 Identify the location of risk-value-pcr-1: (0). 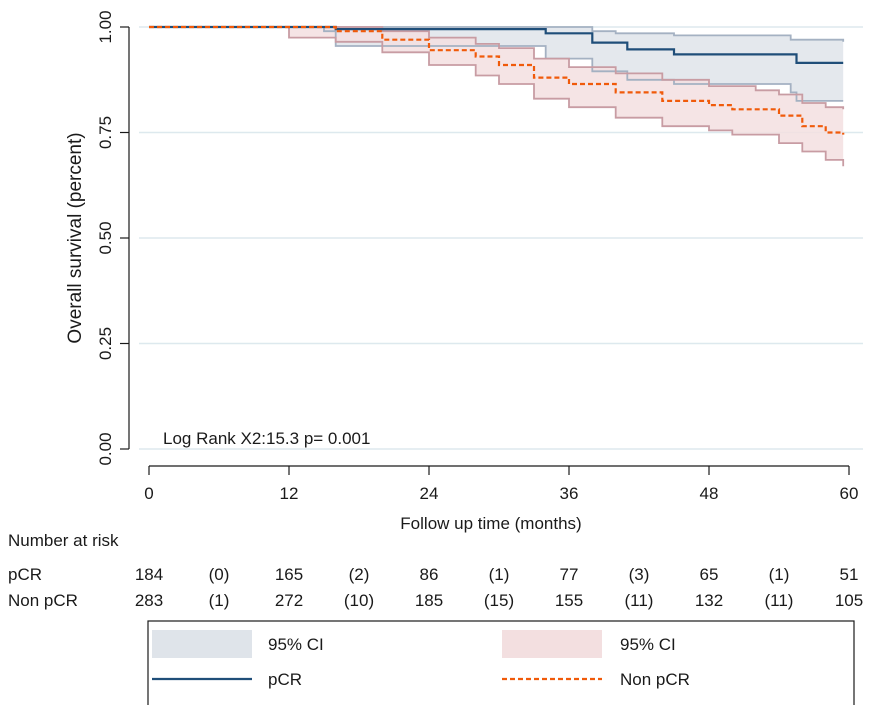
(219, 574).